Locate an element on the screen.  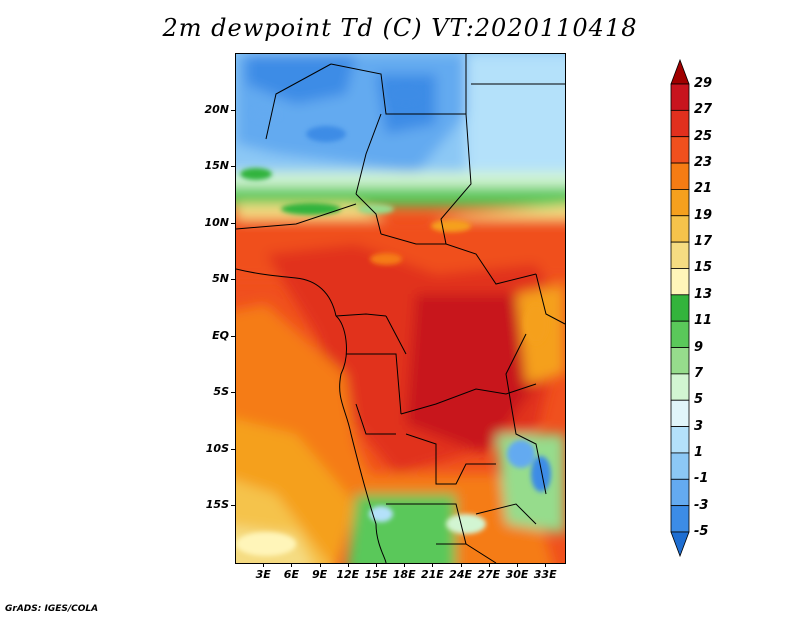
colorbar-level-label: -1 is located at coordinates (701, 479).